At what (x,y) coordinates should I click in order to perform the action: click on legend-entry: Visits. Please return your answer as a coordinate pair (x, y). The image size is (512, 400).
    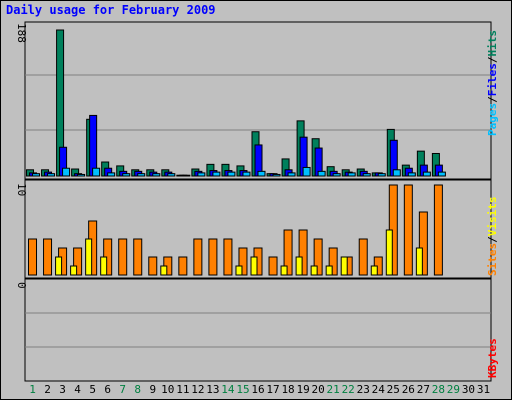
    Looking at the image, I should click on (492, 217).